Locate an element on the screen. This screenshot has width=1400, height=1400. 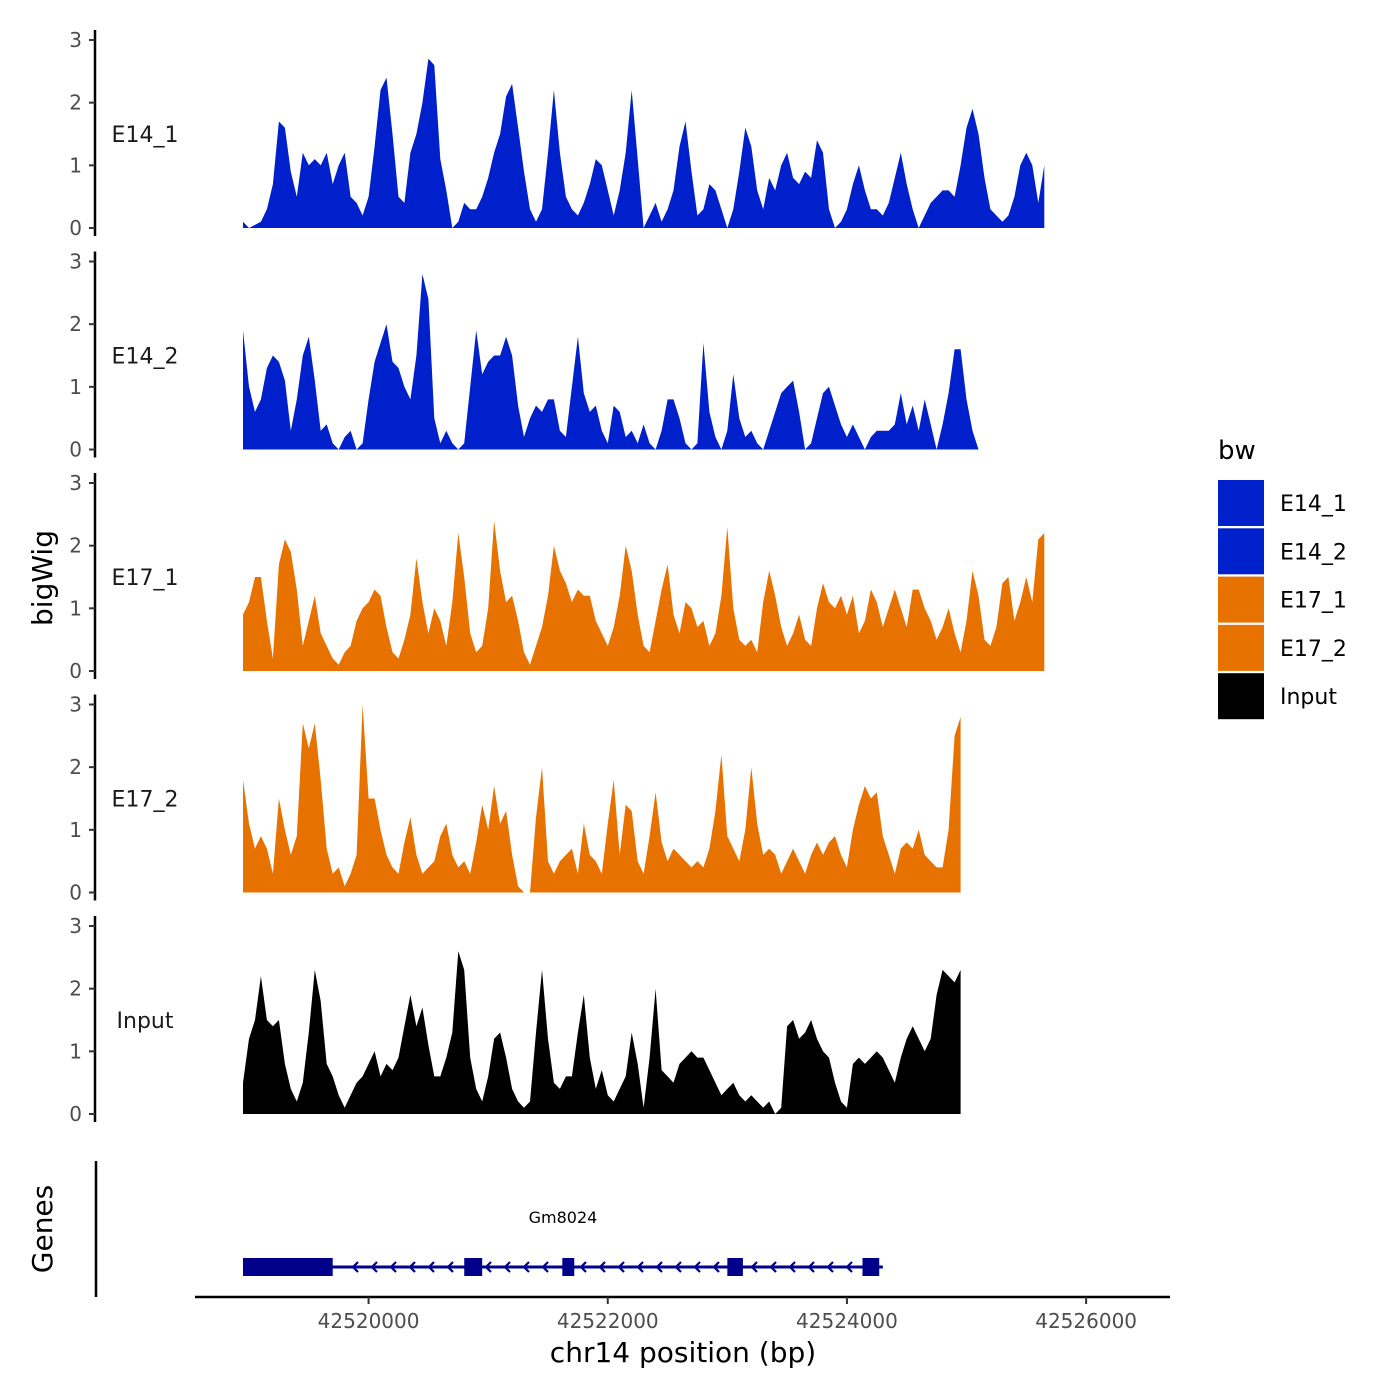
x-axis: 42520000 42522000 42524000 42526000 is located at coordinates (682, 1314).